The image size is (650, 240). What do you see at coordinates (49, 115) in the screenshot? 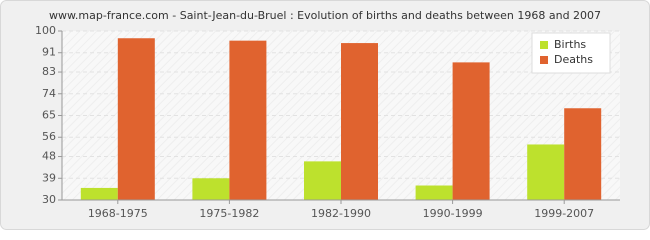
I see `y-tick-label: 65` at bounding box center [49, 115].